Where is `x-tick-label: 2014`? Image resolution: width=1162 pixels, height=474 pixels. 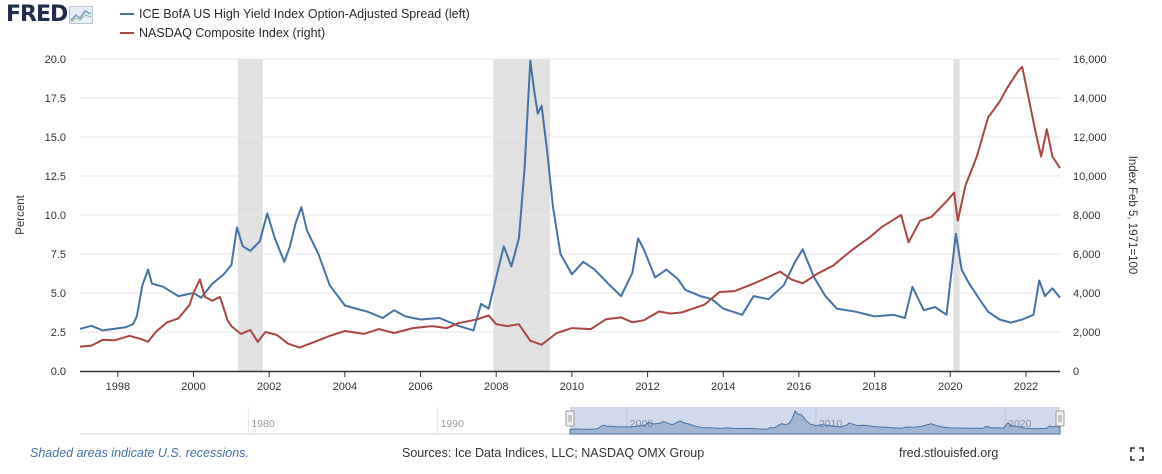
x-tick-label: 2014 is located at coordinates (723, 387).